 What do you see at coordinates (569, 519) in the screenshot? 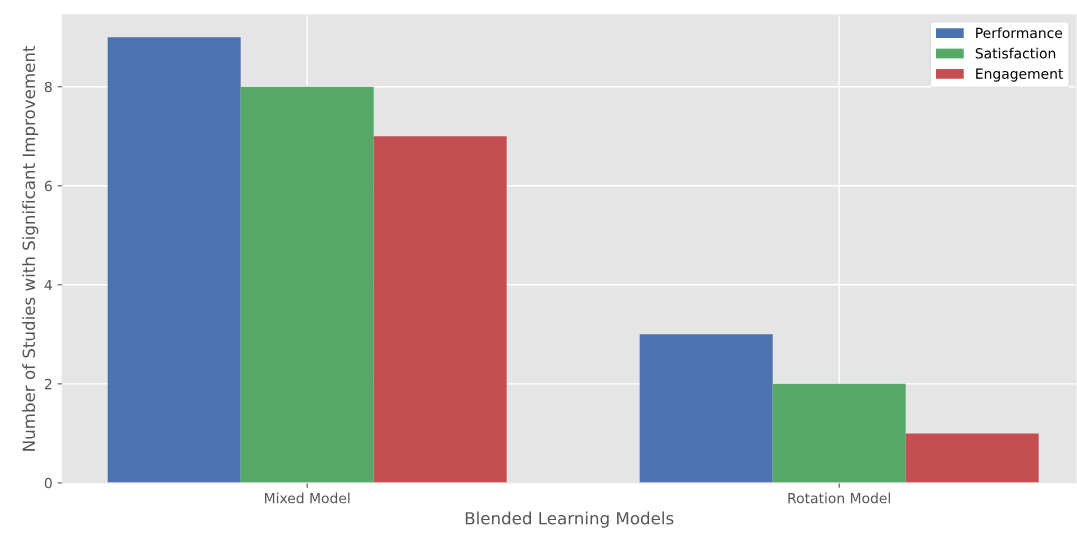
I see `x-axis-title: Blended Learning Models` at bounding box center [569, 519].